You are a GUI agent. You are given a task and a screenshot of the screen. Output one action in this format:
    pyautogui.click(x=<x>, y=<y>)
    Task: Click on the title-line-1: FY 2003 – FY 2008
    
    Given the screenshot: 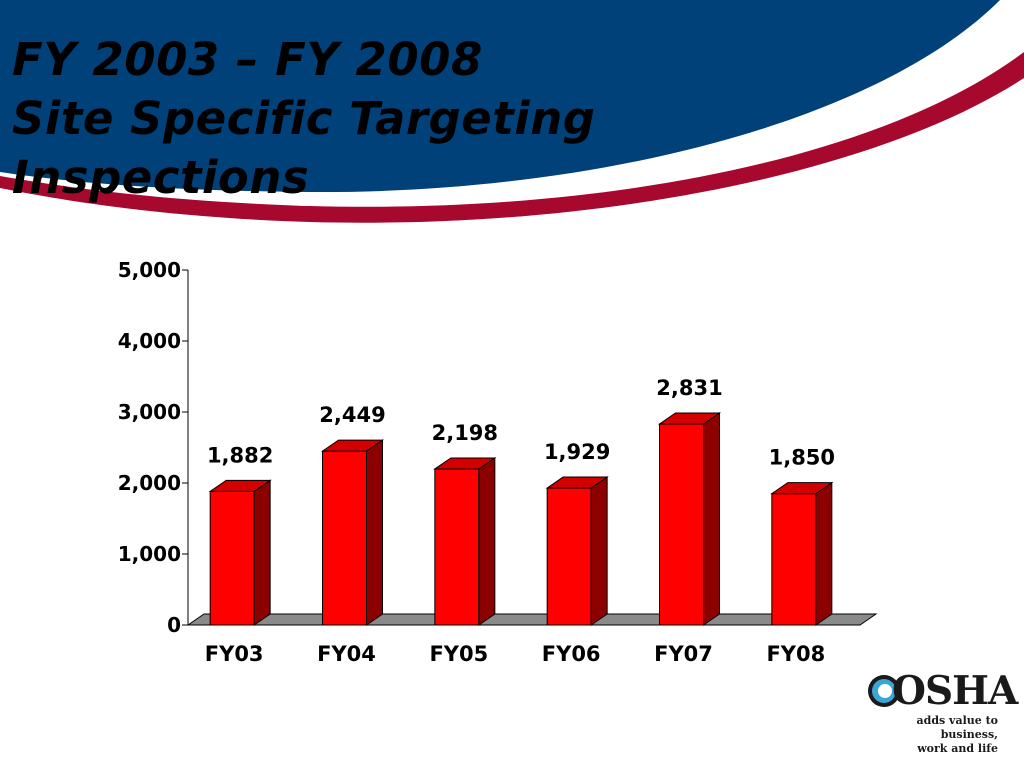 What is the action you would take?
    pyautogui.click(x=247, y=59)
    